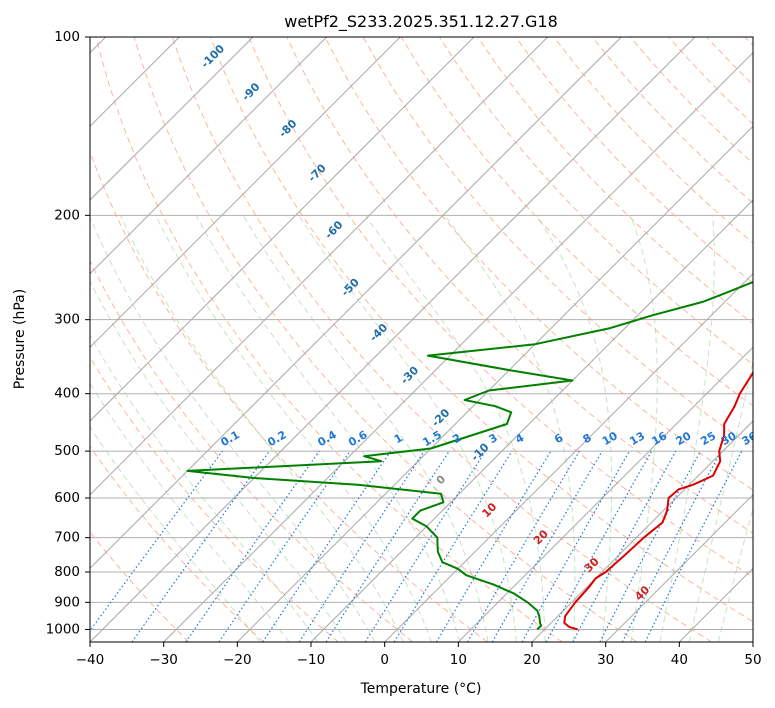  Describe the element at coordinates (67, 498) in the screenshot. I see `y-tick-label: 600` at that location.